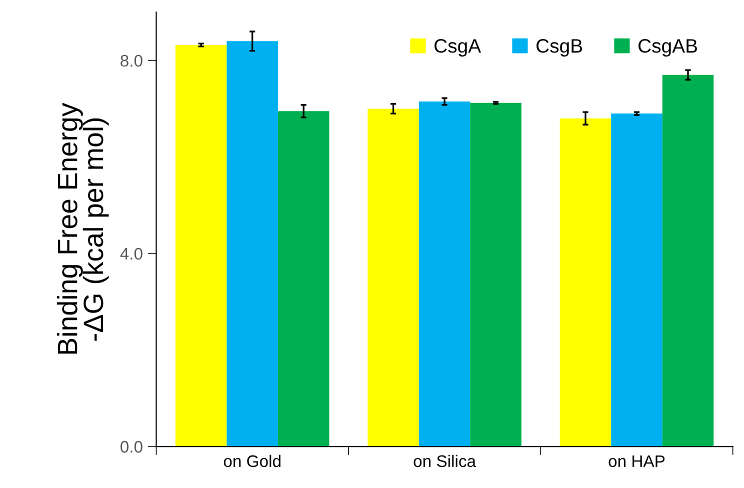  Describe the element at coordinates (668, 48) in the screenshot. I see `legend-label: CsgAB` at that location.